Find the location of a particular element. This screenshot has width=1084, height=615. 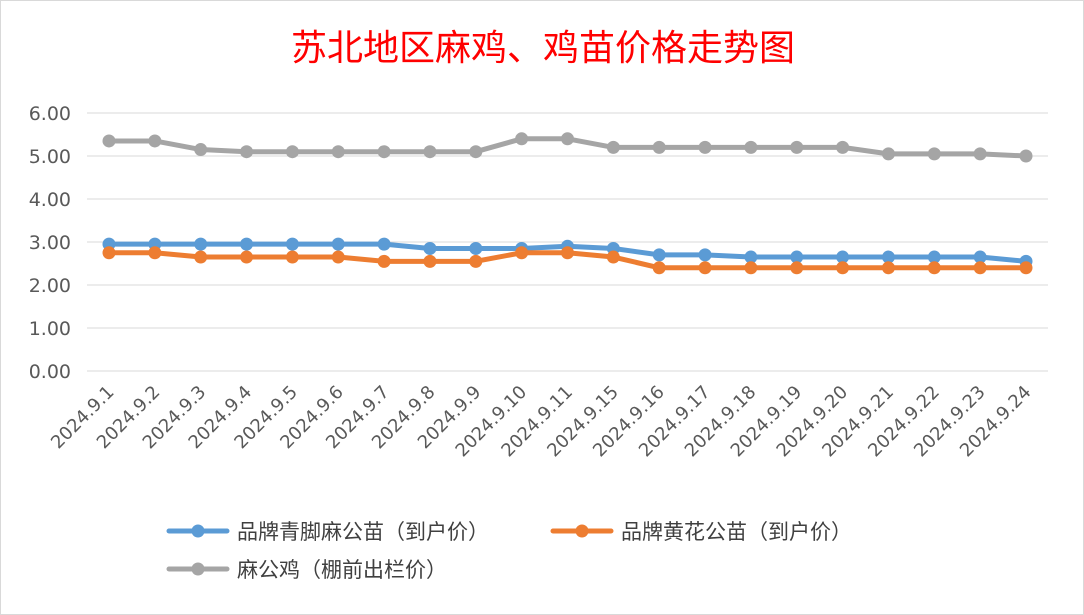

y-axis-ticks: 0.00 1.00 2.00 3.00 4.00 5.00 6.00 is located at coordinates (50, 243).